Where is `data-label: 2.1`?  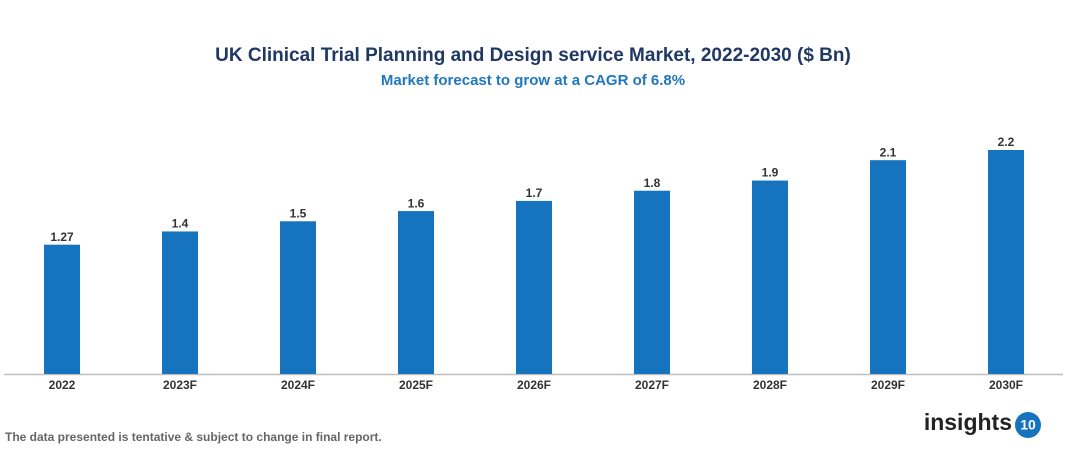
data-label: 2.1 is located at coordinates (888, 152).